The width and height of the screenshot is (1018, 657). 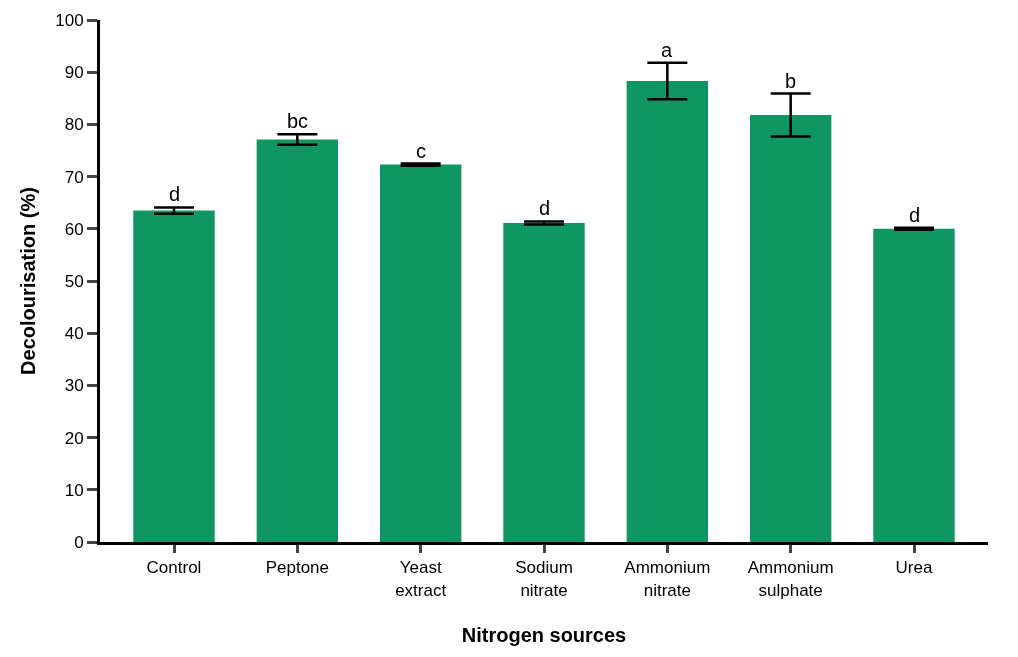 What do you see at coordinates (667, 579) in the screenshot?
I see `x-tick-label: Ammonium nitrate` at bounding box center [667, 579].